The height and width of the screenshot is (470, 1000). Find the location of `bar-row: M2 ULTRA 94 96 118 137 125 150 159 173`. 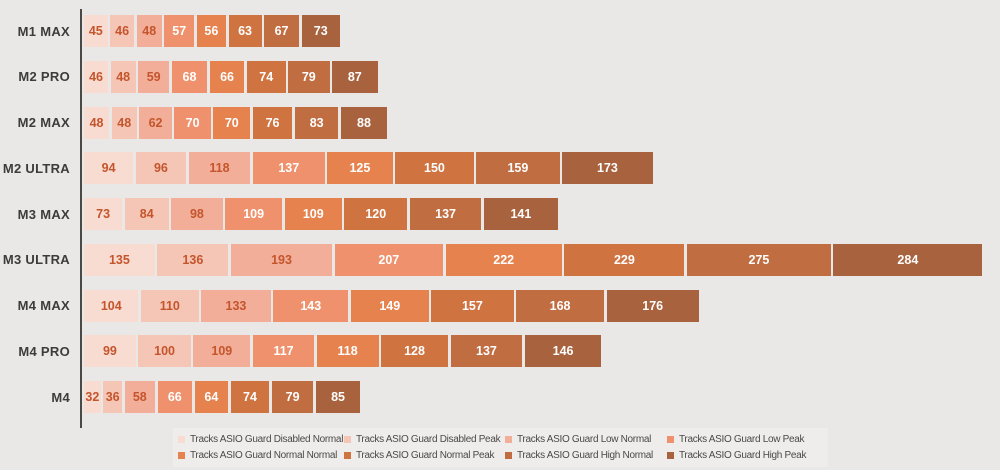

bar-row: M2 ULTRA 94 96 118 137 125 150 159 173 is located at coordinates (491, 168).